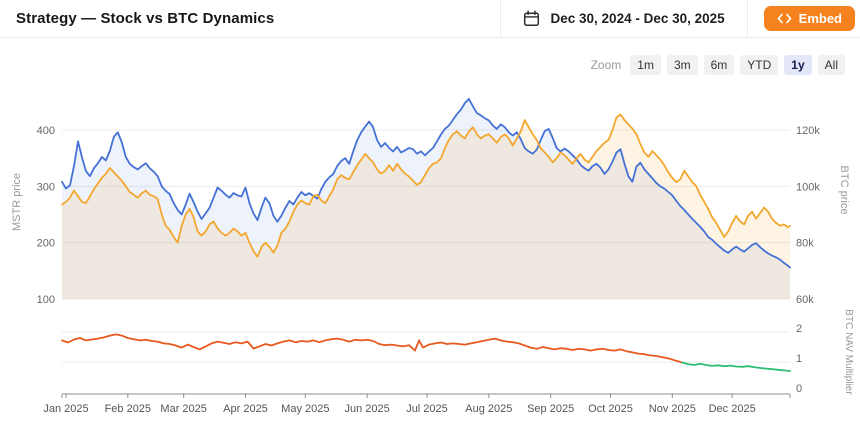 This screenshot has width=860, height=427. What do you see at coordinates (672, 409) in the screenshot?
I see `x-axis-label: Nov 2025` at bounding box center [672, 409].